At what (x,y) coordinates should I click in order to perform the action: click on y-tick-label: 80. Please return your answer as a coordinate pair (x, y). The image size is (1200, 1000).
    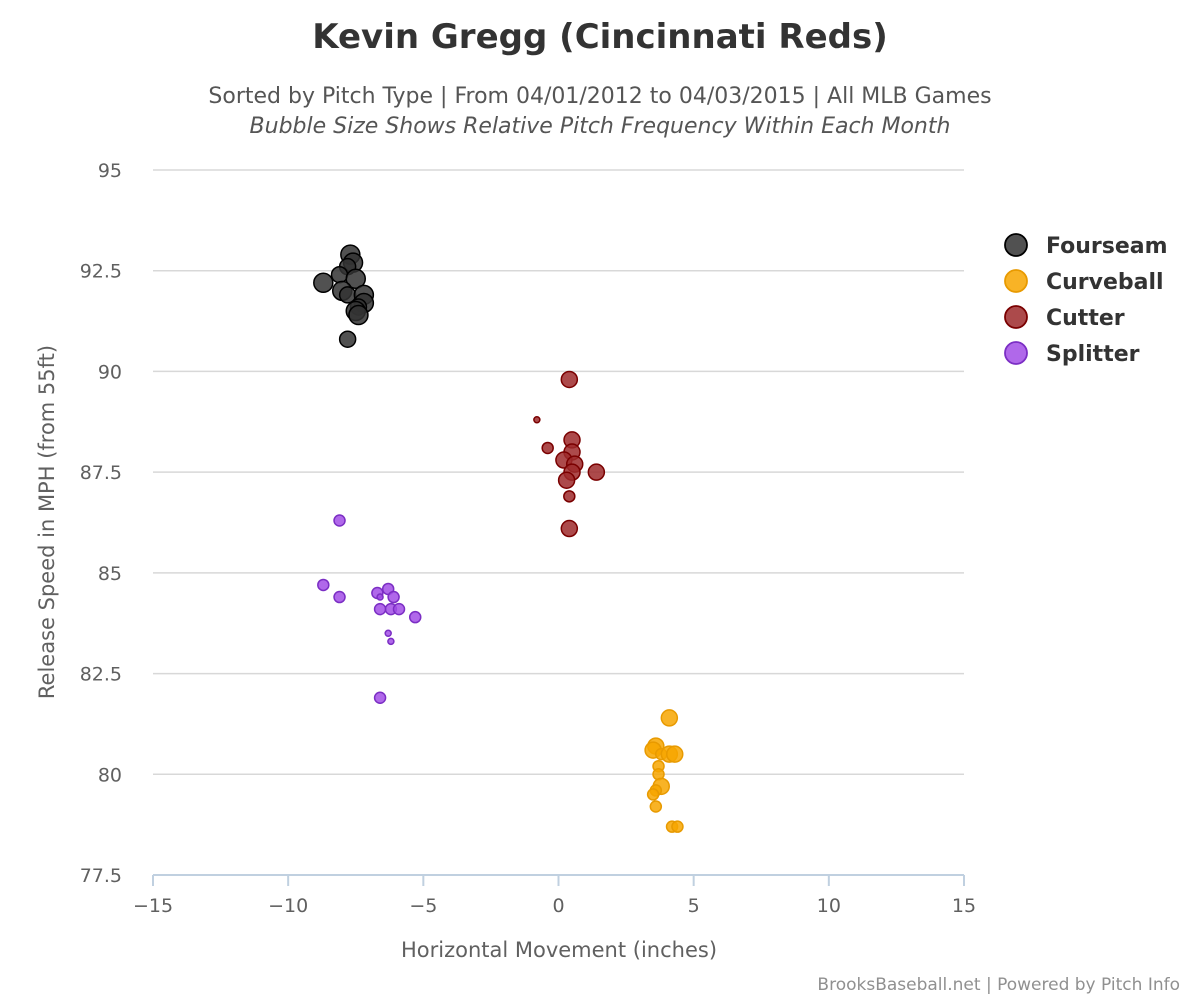
    Looking at the image, I should click on (110, 775).